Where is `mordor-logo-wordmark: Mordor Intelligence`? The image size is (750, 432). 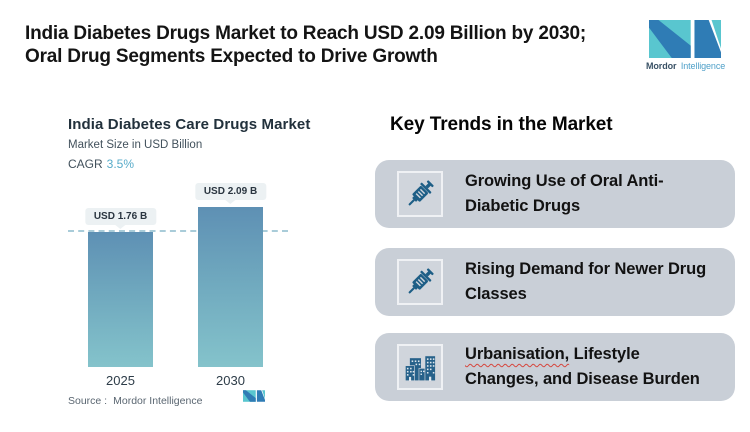
mordor-logo-wordmark: Mordor Intelligence is located at coordinates (686, 66).